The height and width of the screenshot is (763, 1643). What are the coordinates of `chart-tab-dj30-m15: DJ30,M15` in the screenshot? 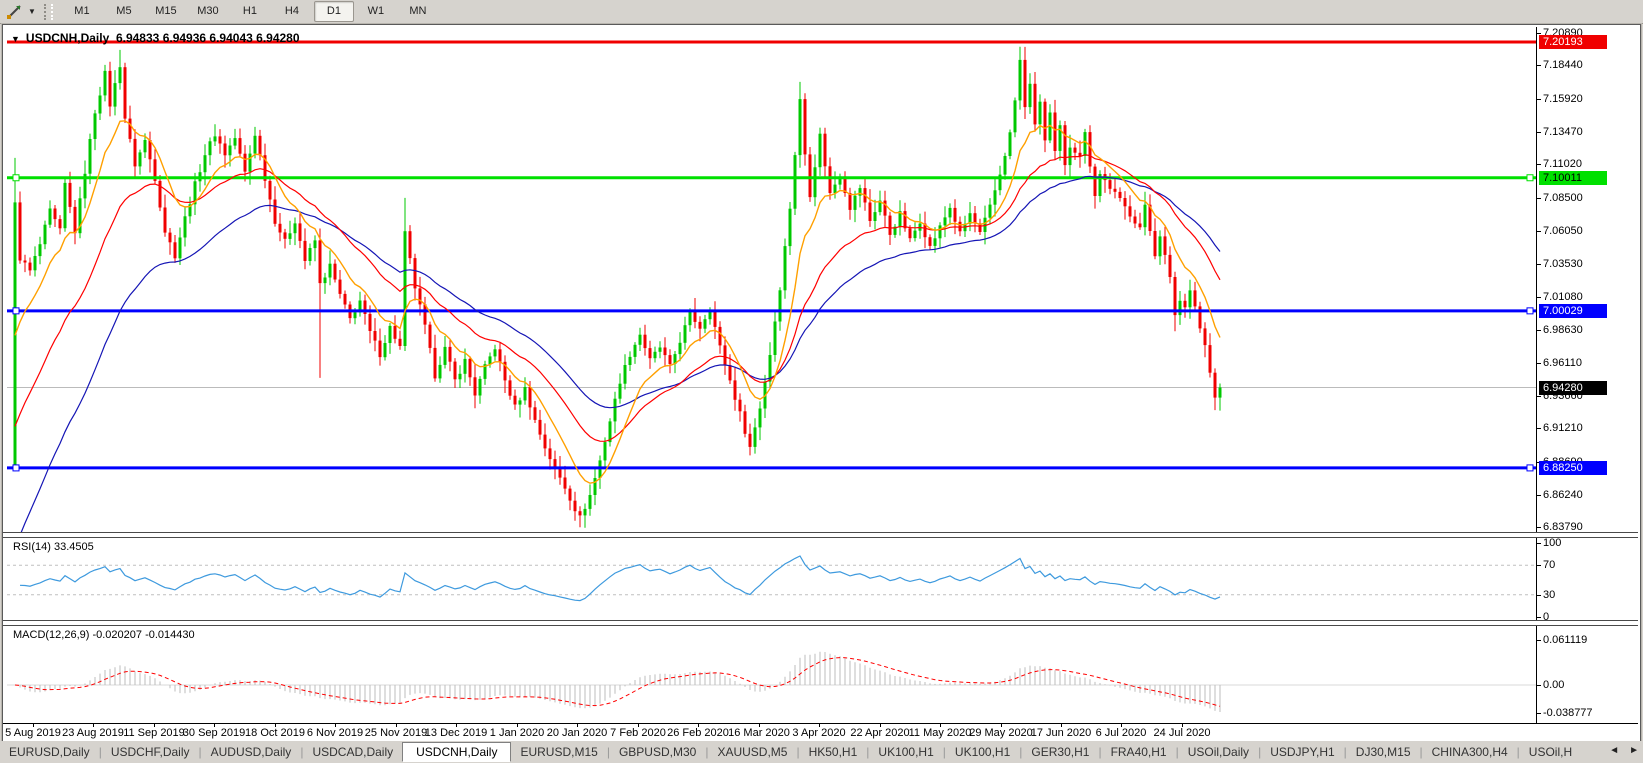 It's located at (1383, 752).